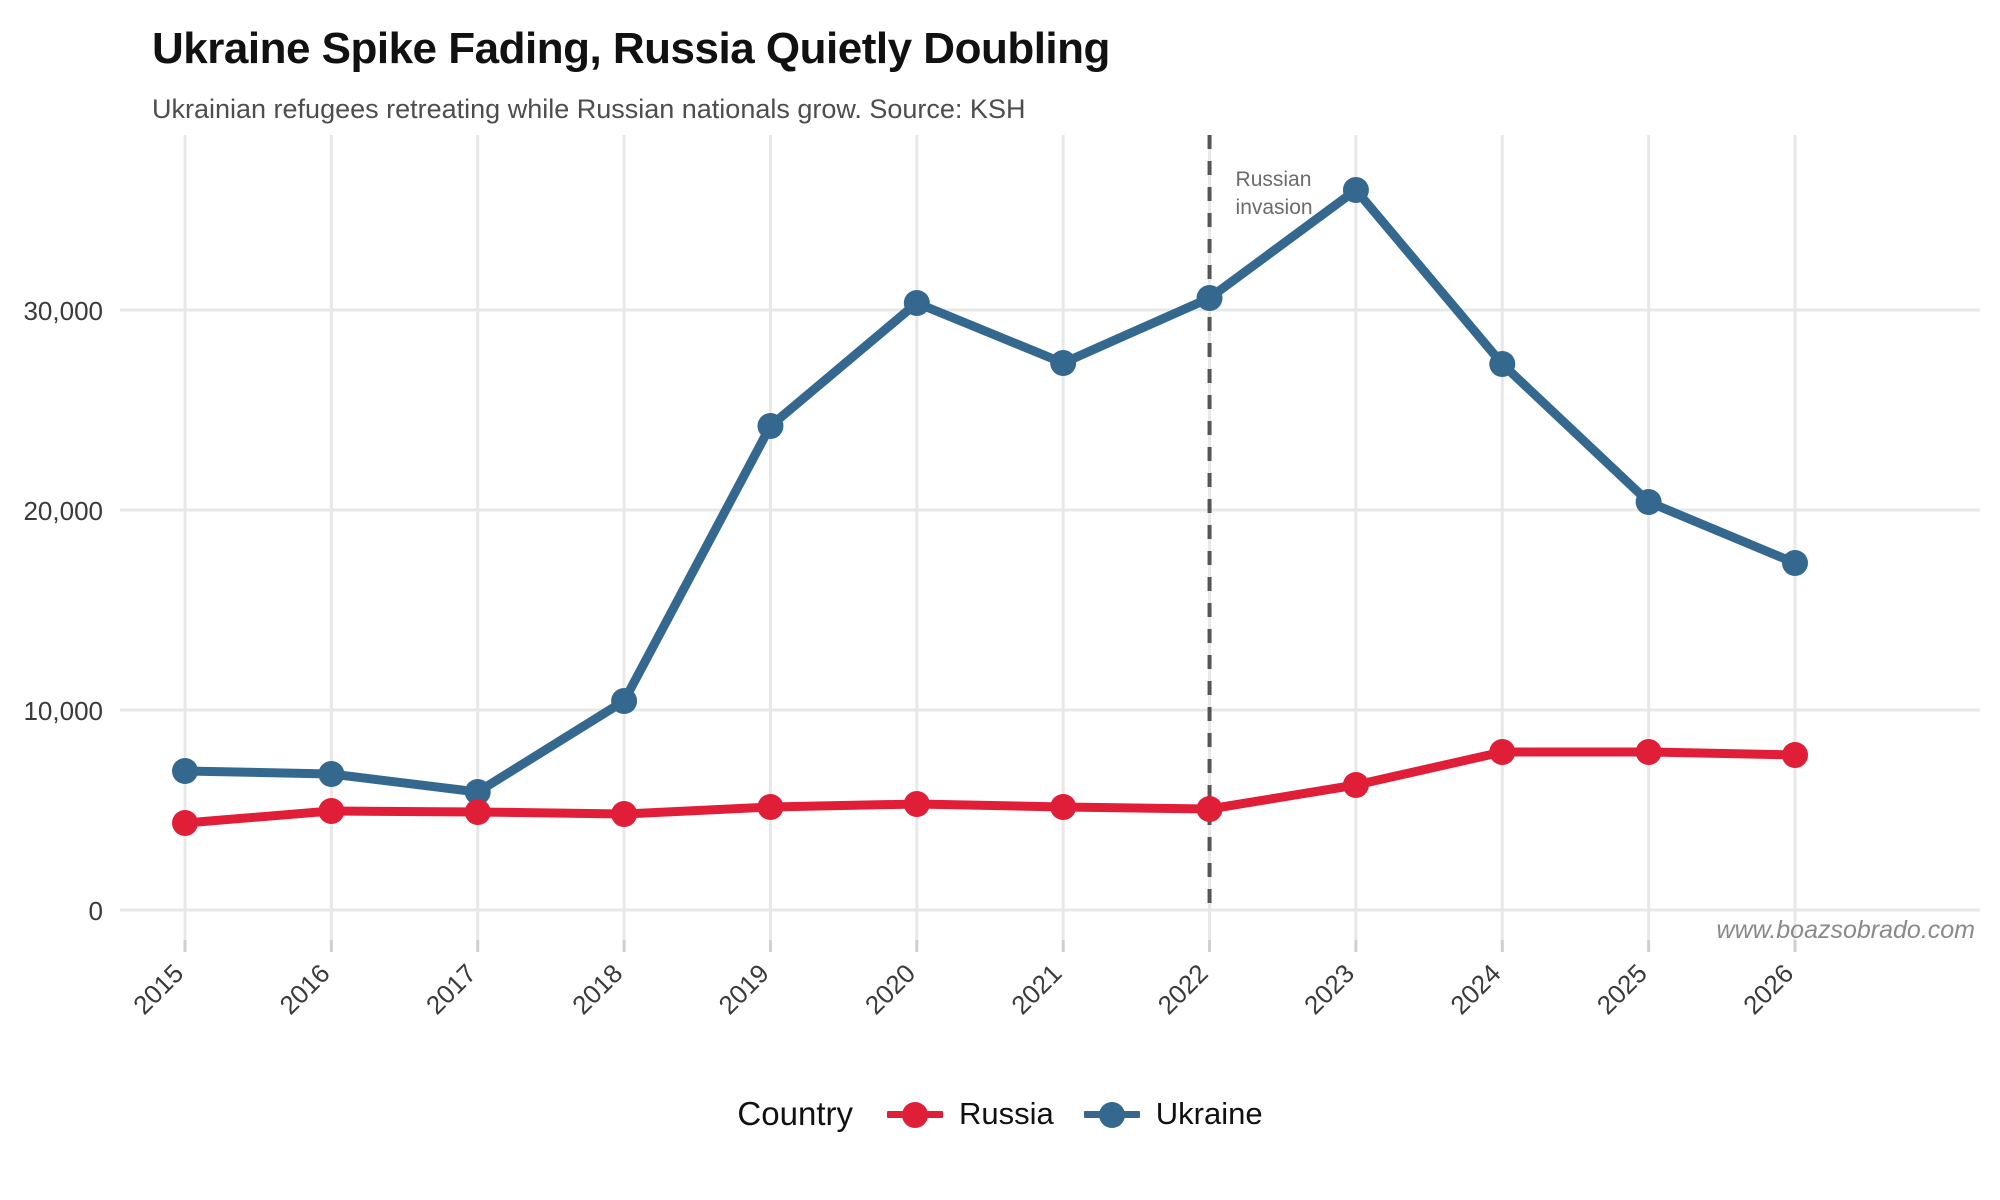  What do you see at coordinates (1111, 1114) in the screenshot?
I see `legend-swatch-ukraine` at bounding box center [1111, 1114].